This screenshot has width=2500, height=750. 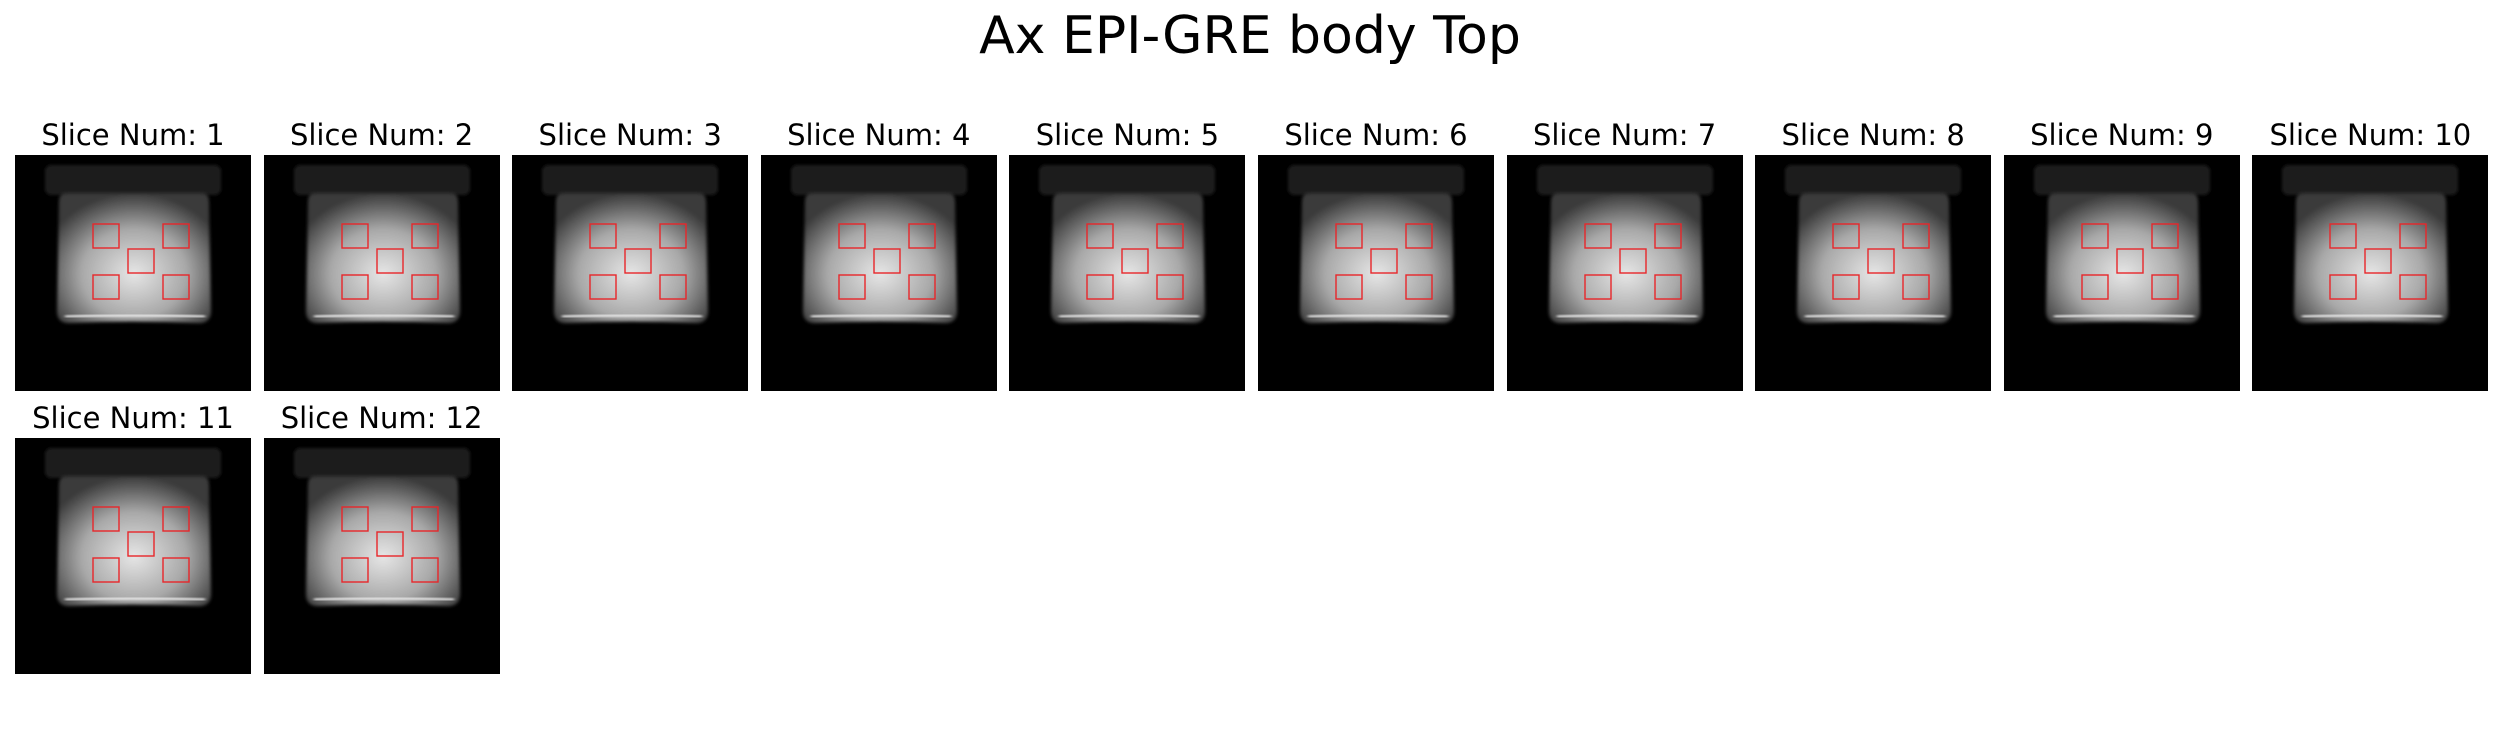 I want to click on slice-panel: Slice Num: 10, so click(x=2370, y=257).